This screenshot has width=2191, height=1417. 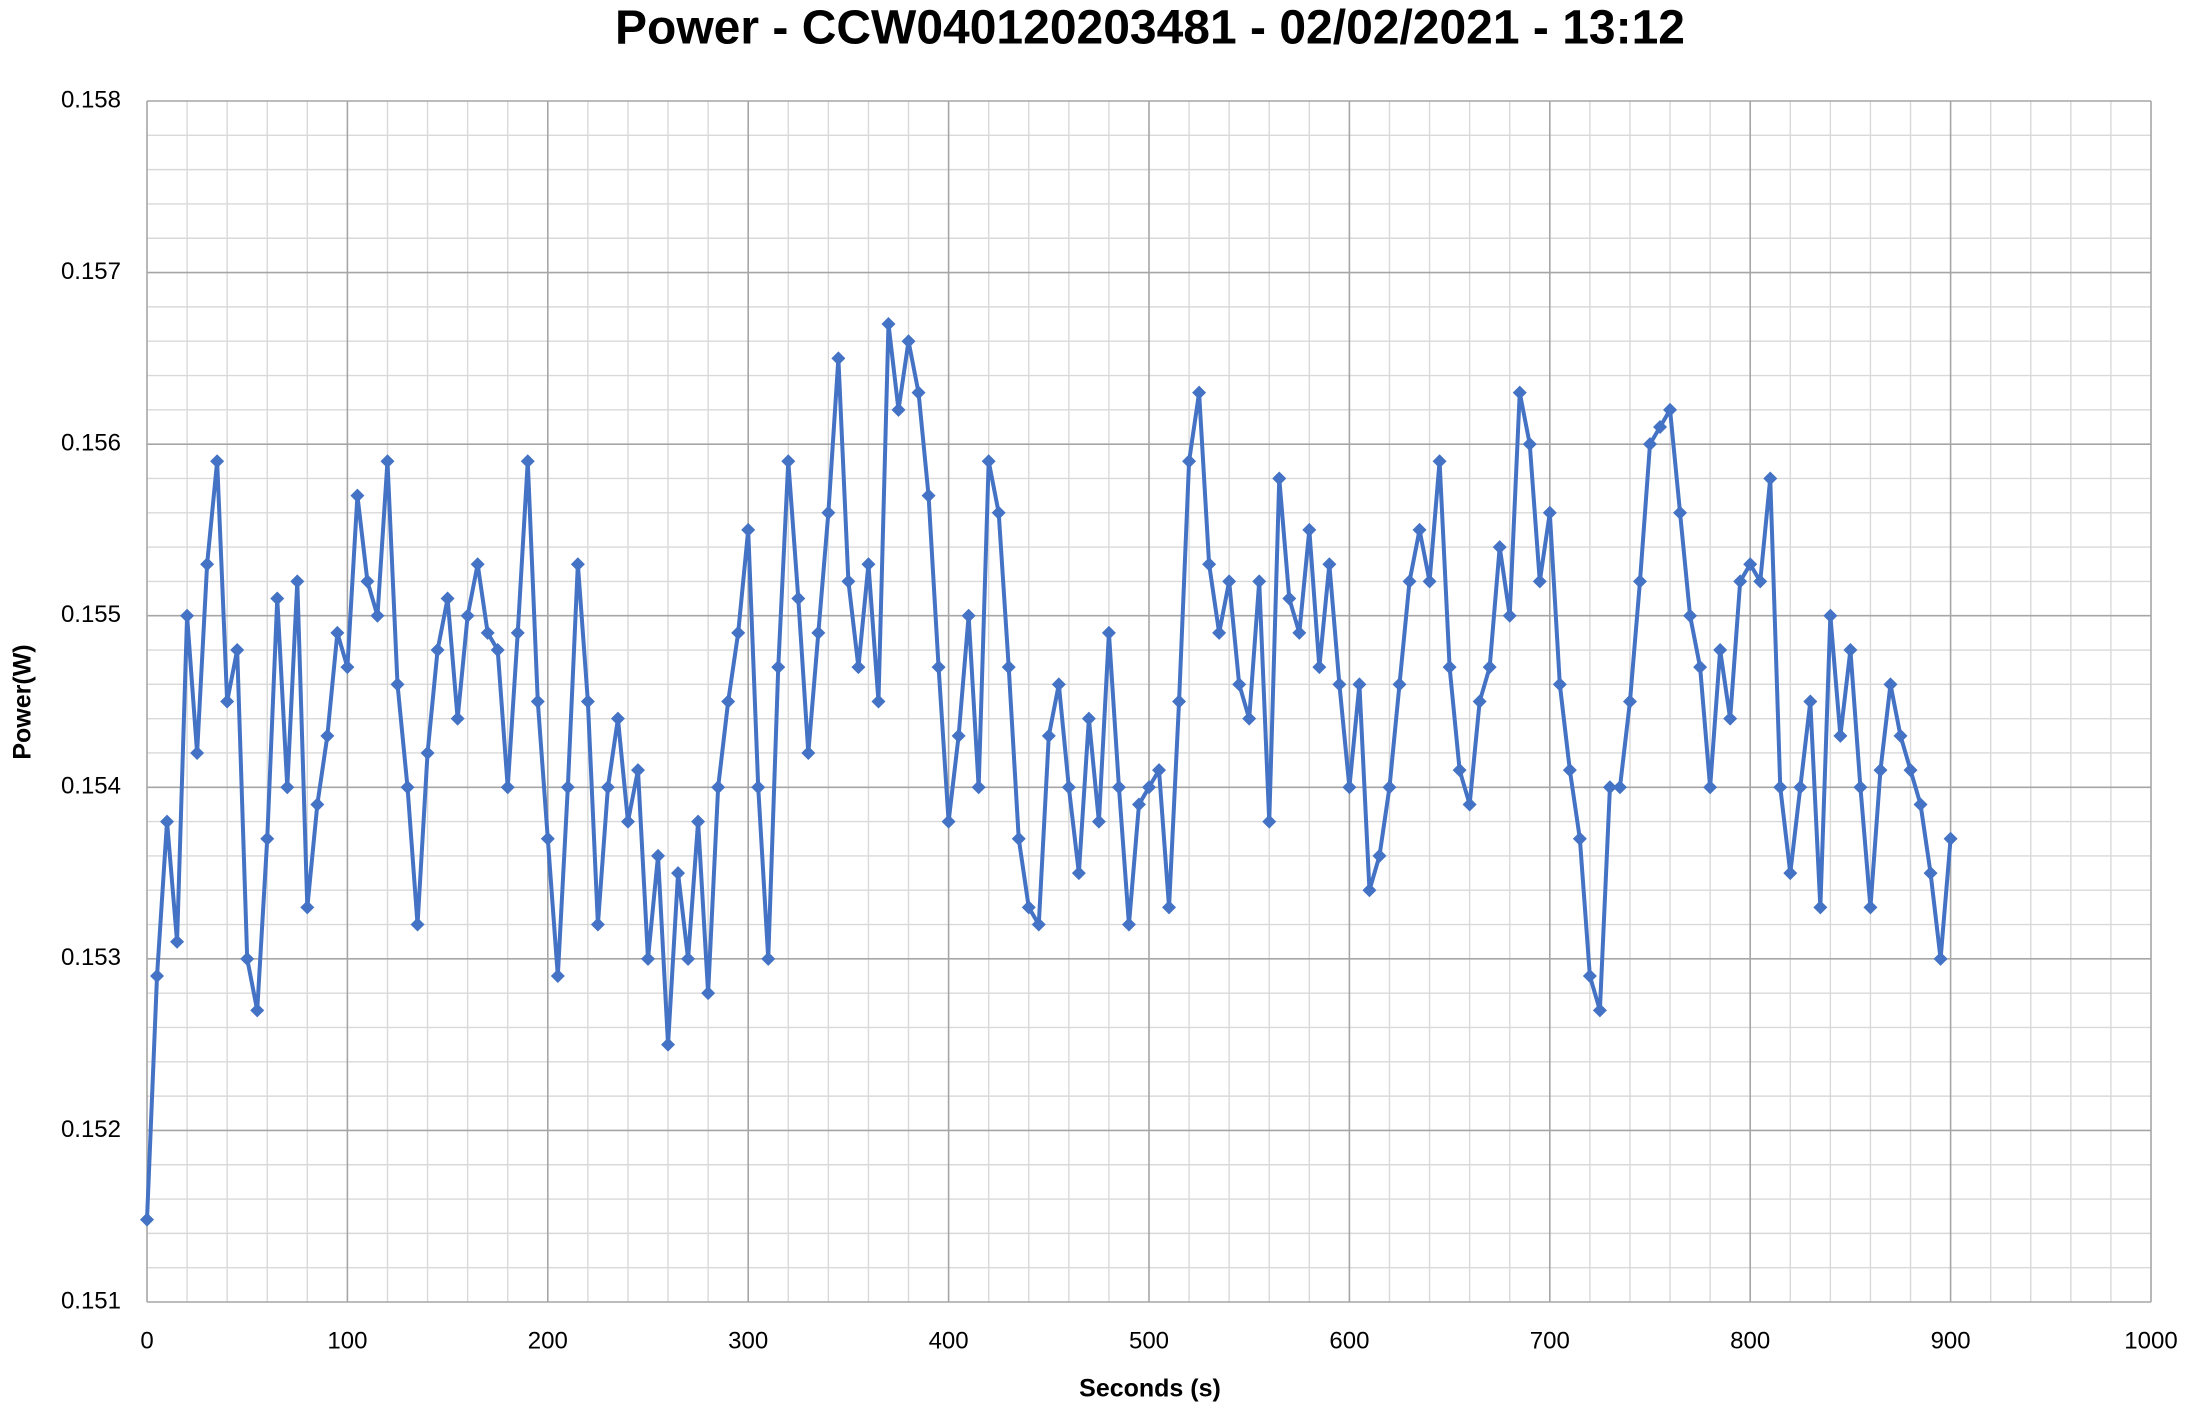 What do you see at coordinates (548, 1340) in the screenshot?
I see `x-tick-label: 200` at bounding box center [548, 1340].